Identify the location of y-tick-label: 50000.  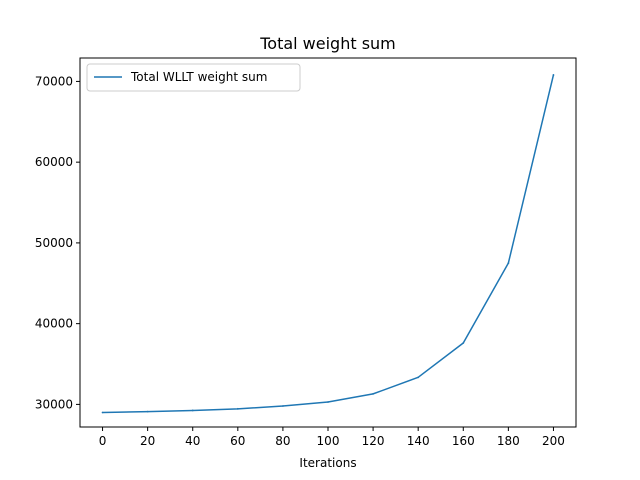
(54, 243).